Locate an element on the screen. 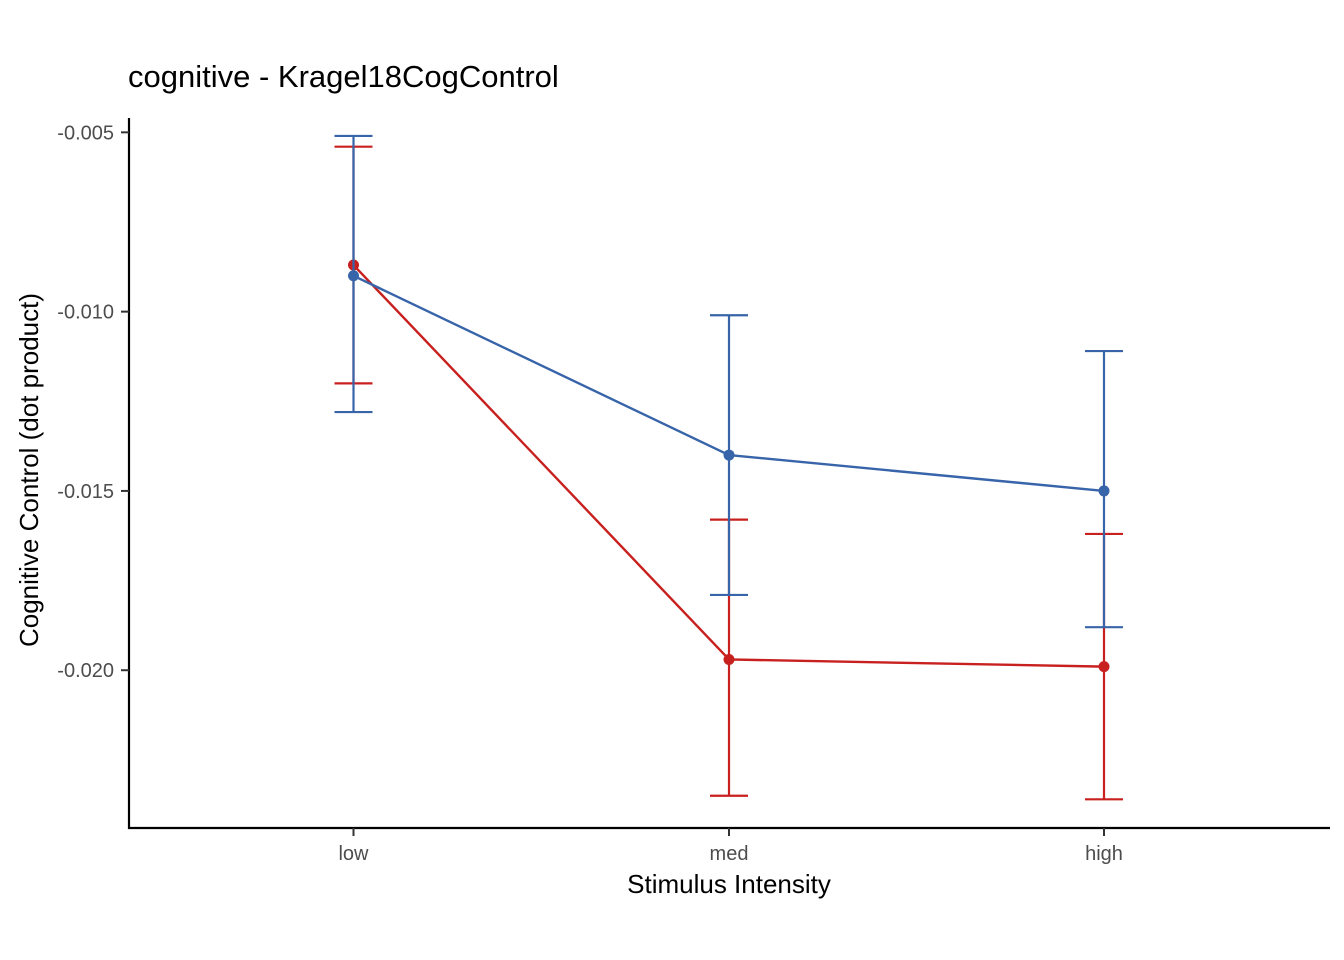  x-tick-label: med is located at coordinates (729, 854).